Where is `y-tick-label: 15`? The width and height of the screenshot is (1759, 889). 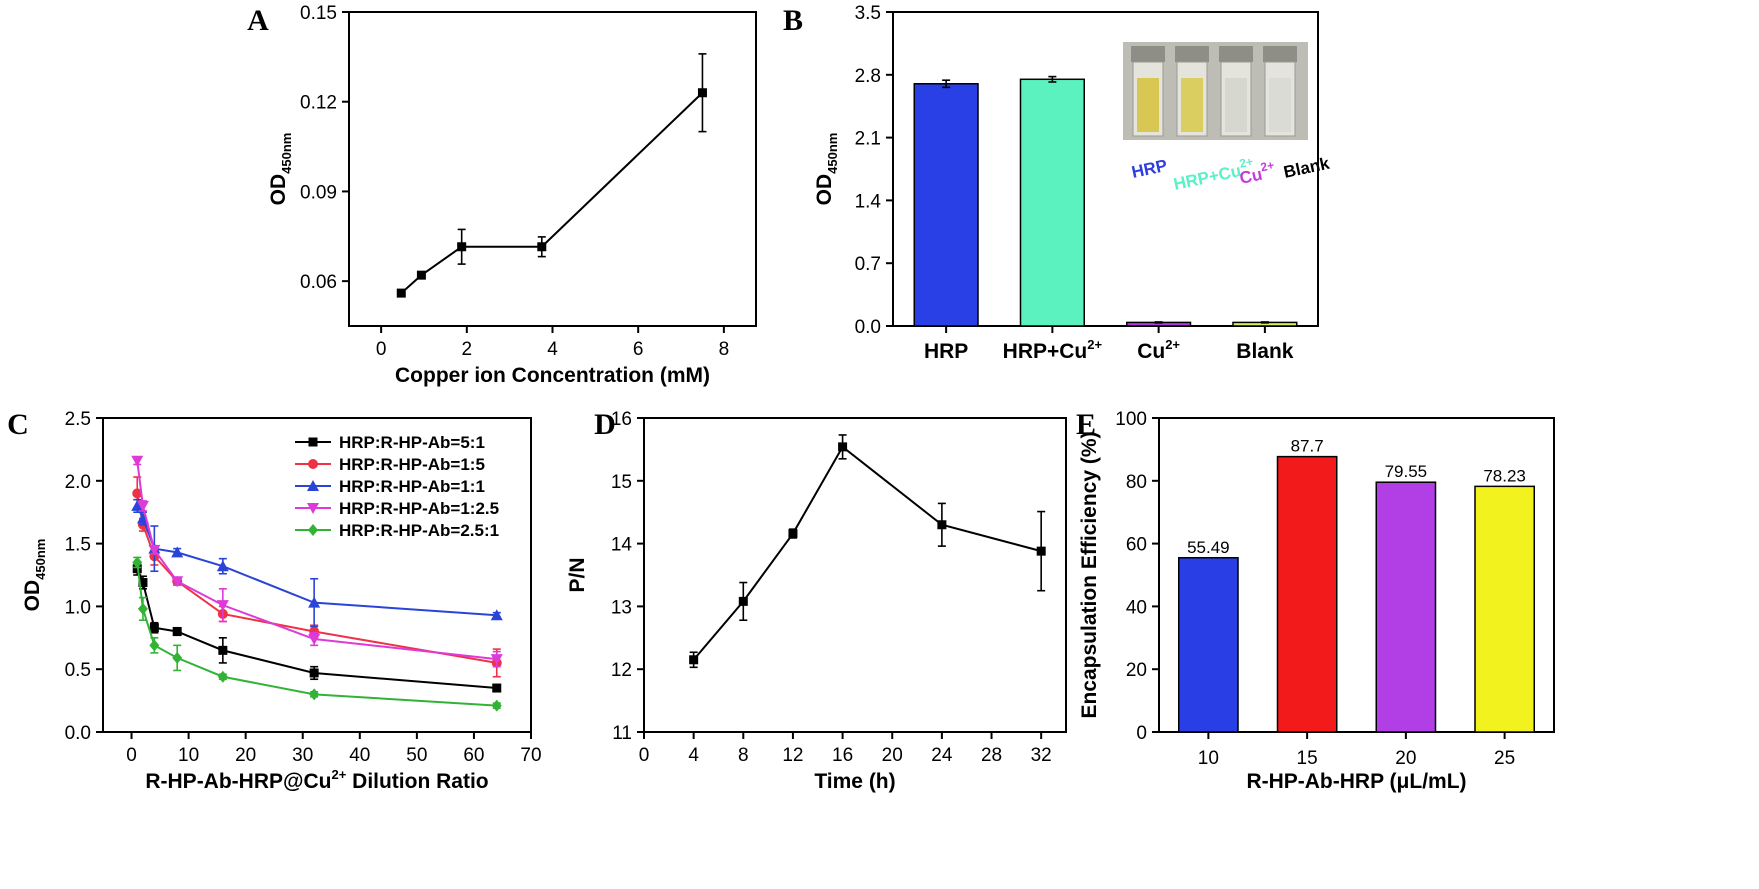 y-tick-label: 15 is located at coordinates (621, 482).